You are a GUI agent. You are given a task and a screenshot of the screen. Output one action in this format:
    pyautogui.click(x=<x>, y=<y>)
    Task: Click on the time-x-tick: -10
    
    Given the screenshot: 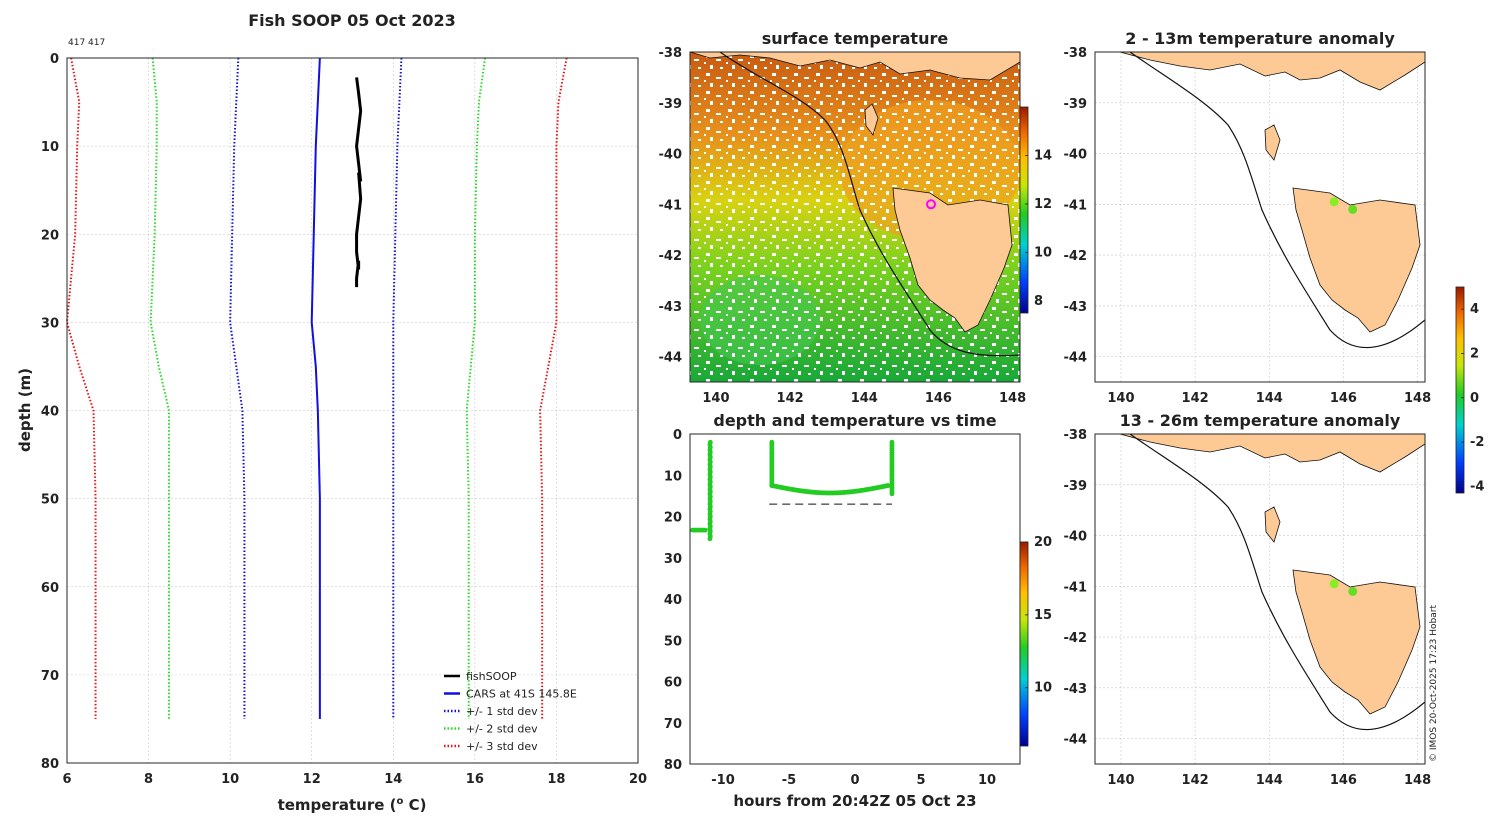 What is the action you would take?
    pyautogui.click(x=723, y=780)
    